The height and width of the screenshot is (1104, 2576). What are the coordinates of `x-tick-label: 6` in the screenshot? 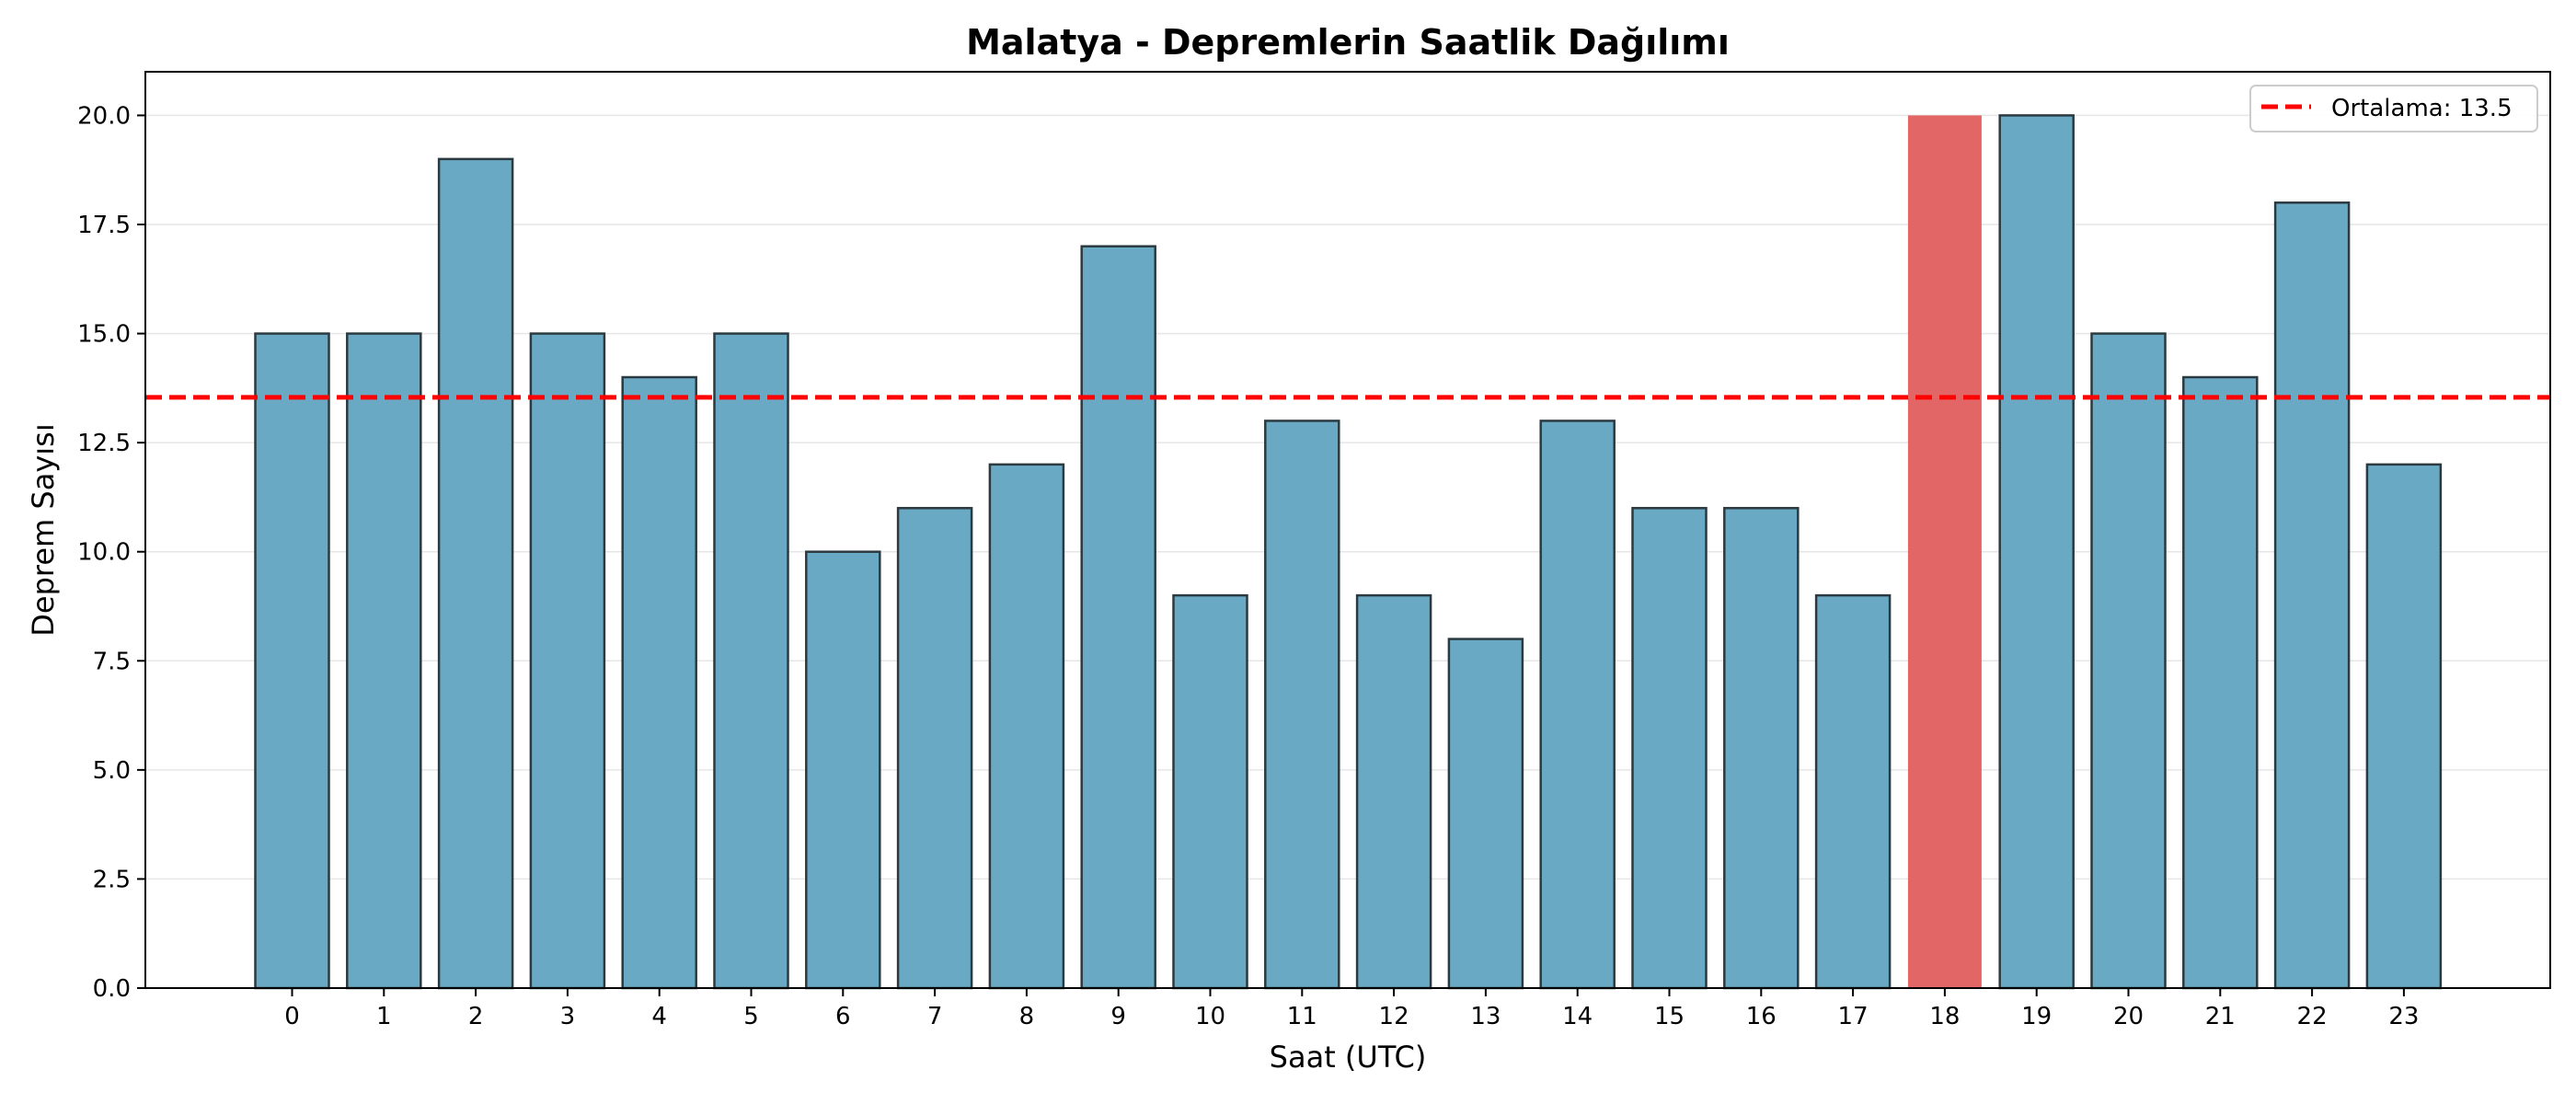 It's located at (843, 1016).